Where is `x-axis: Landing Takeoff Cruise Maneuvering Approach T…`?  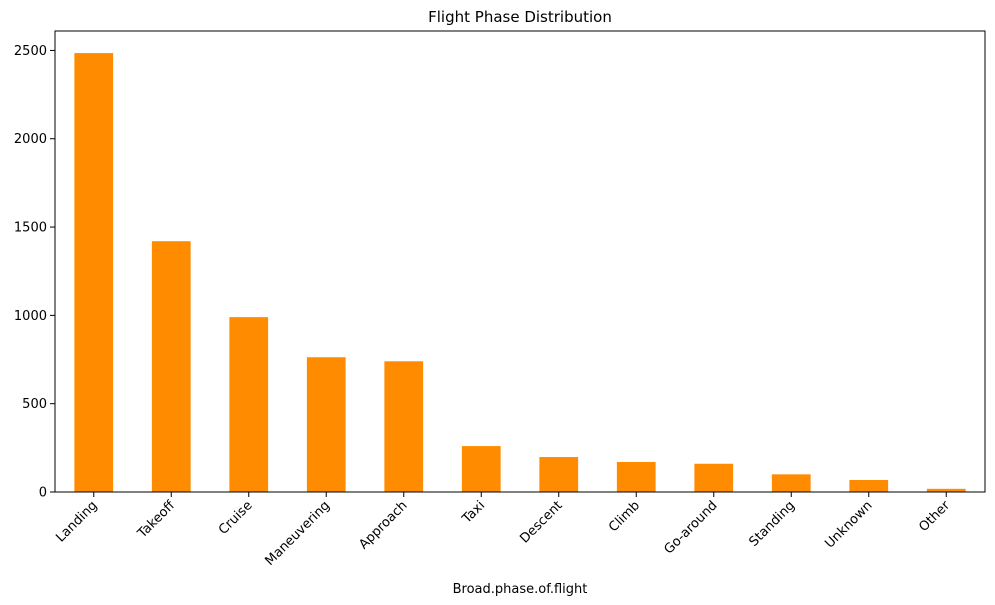 x-axis: Landing Takeoff Cruise Maneuvering Approach T… is located at coordinates (503, 530).